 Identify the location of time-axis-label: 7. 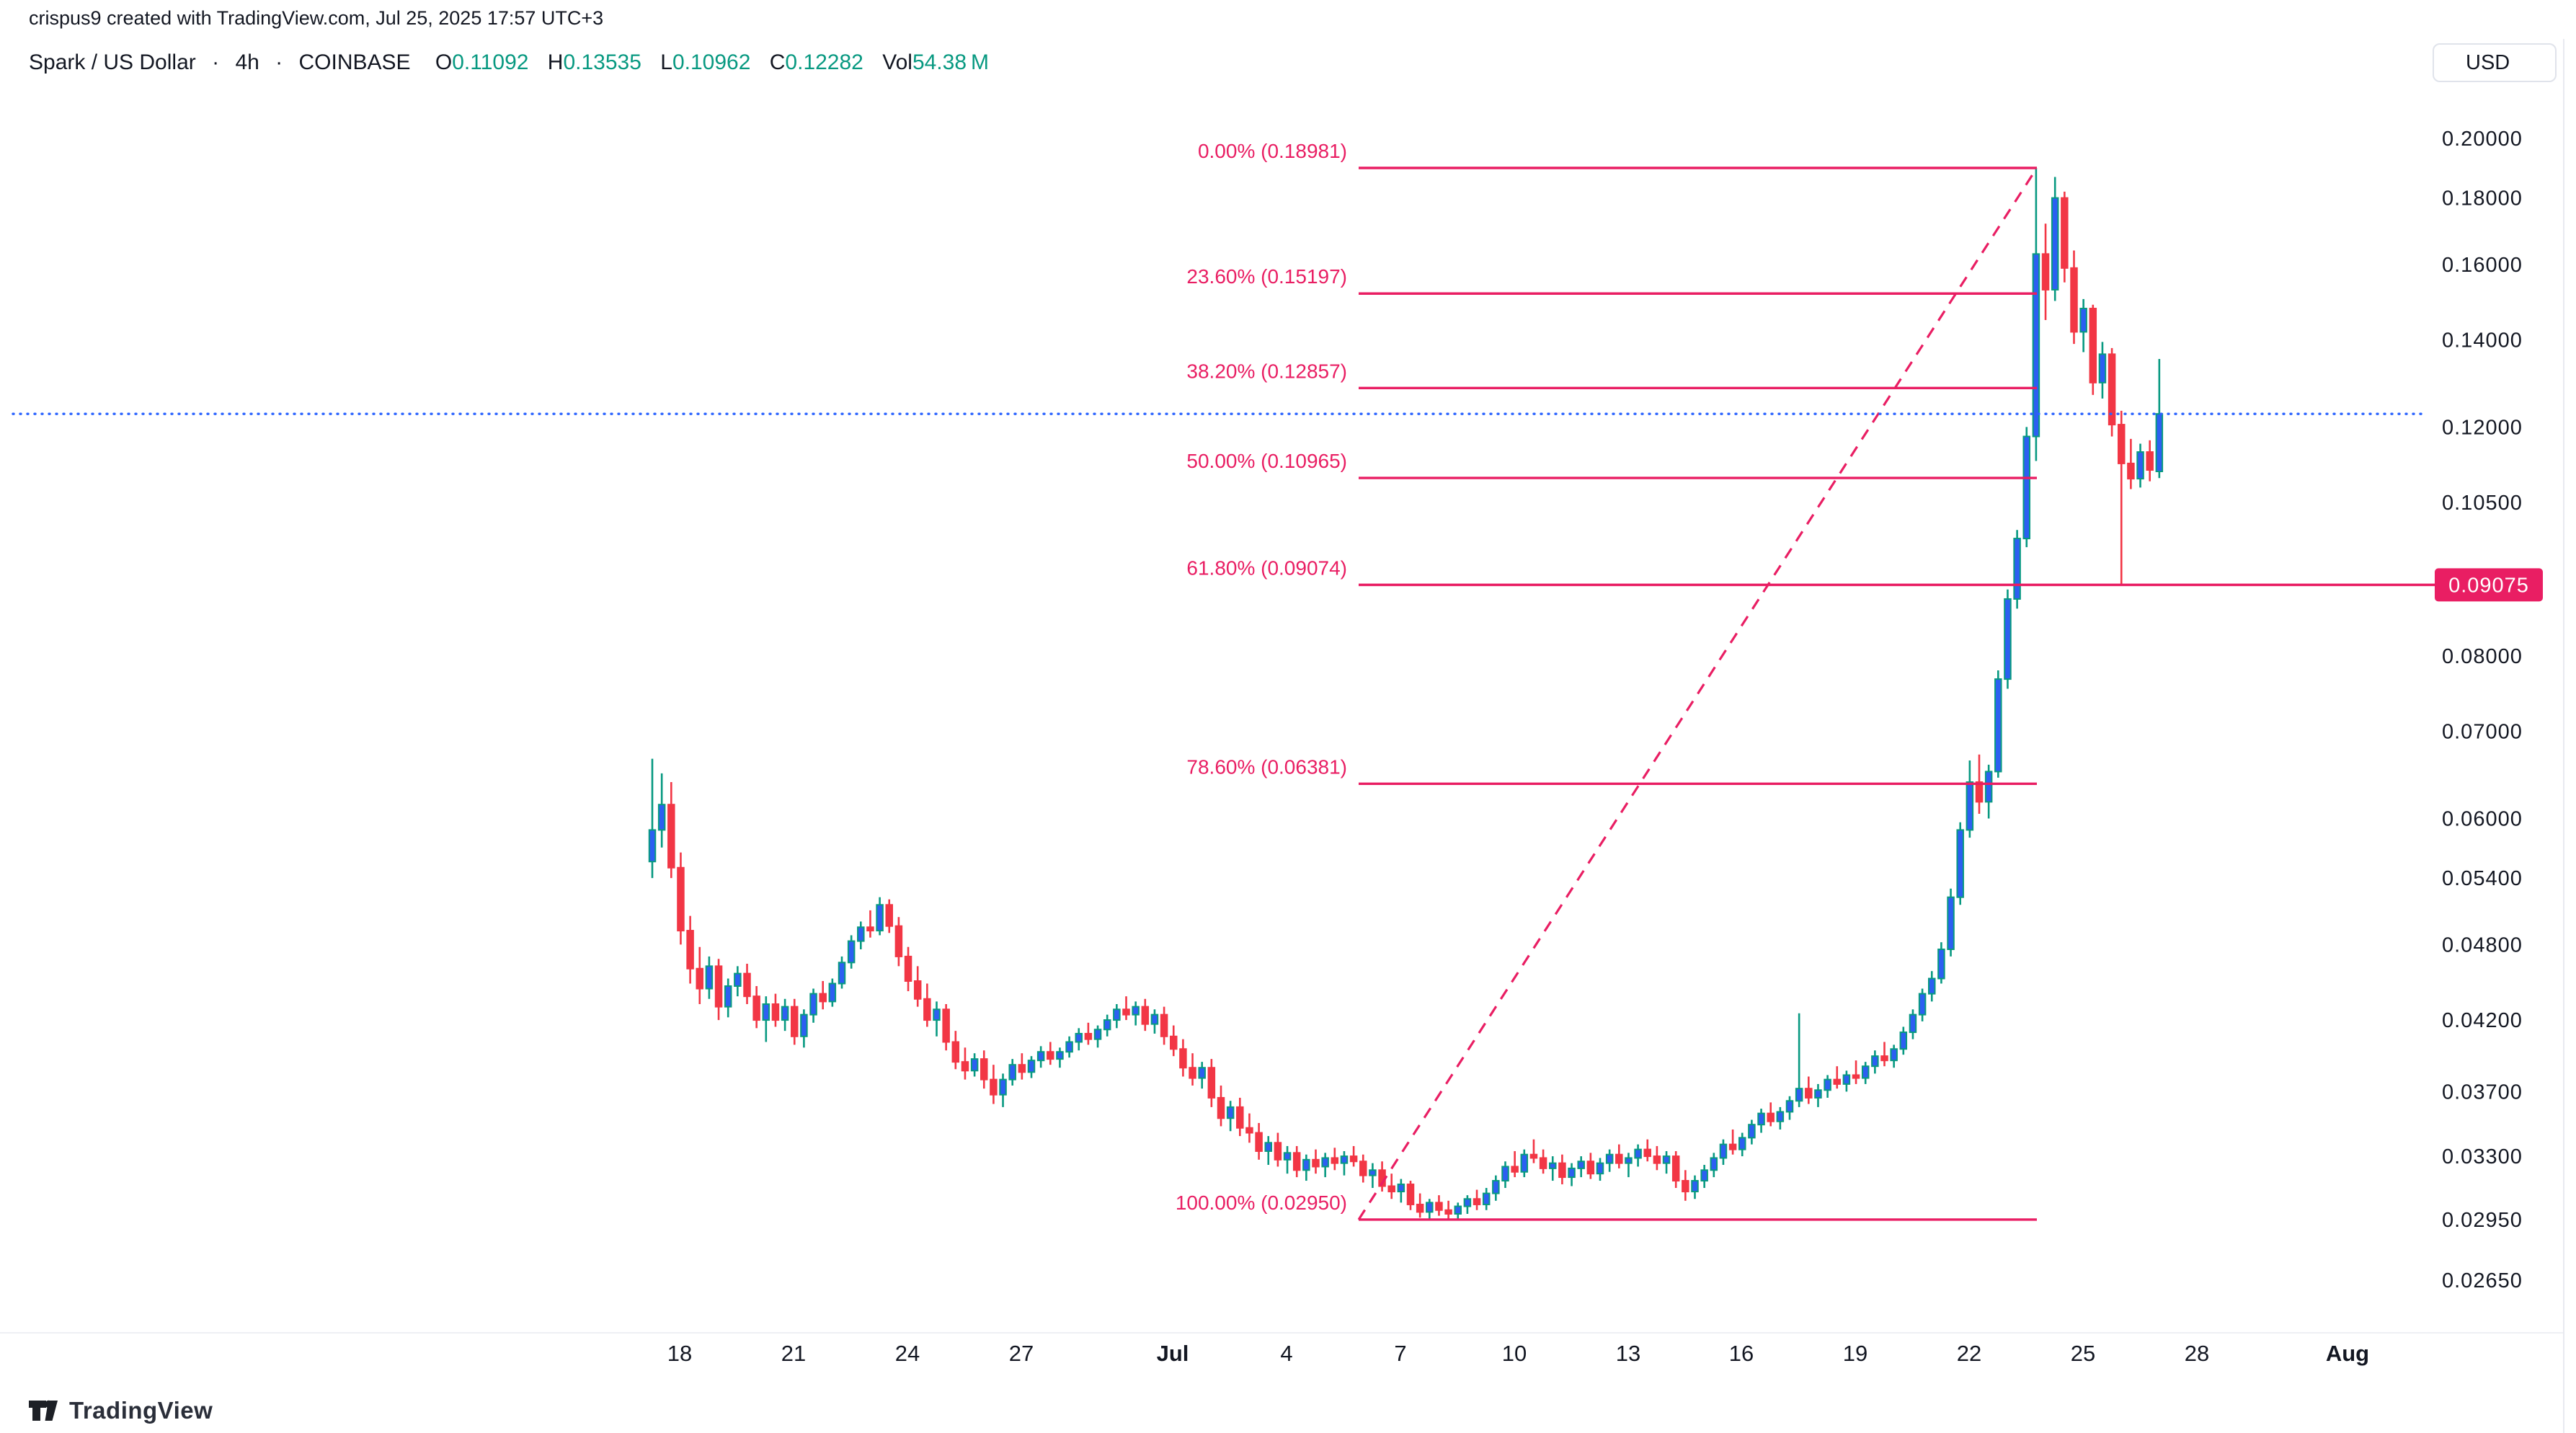
(1400, 1353).